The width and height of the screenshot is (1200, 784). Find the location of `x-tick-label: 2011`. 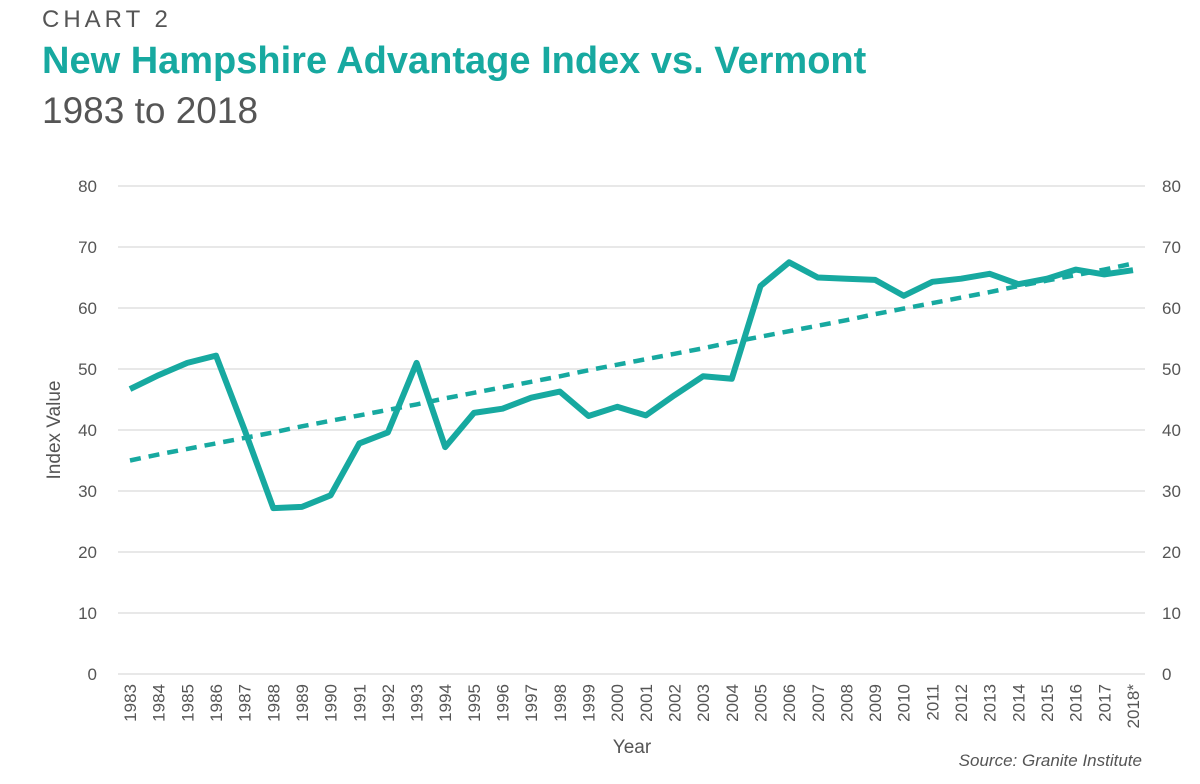

x-tick-label: 2011 is located at coordinates (932, 702).